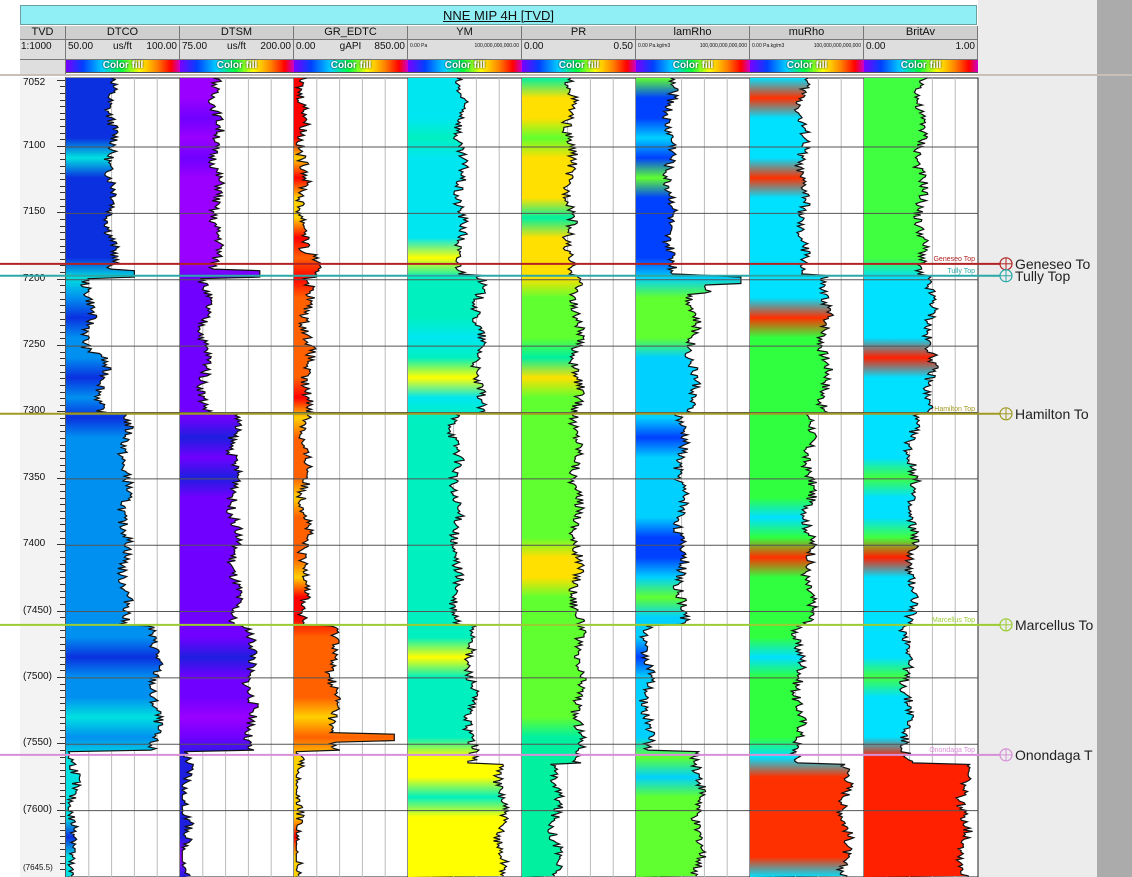  Describe the element at coordinates (921, 33) in the screenshot. I see `track-header-britav: BritAv` at that location.